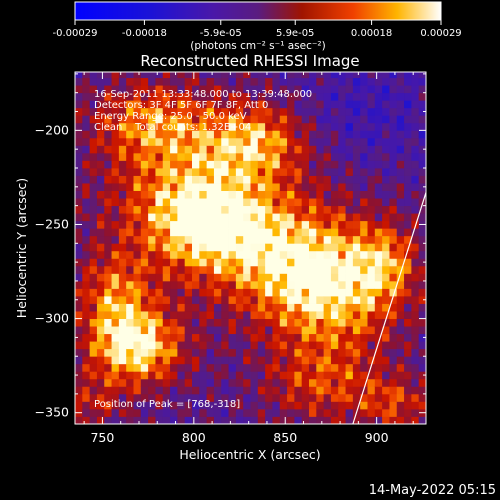 The image size is (500, 500). Describe the element at coordinates (295, 33) in the screenshot. I see `colorbar-tick-label: 5.9e-05` at that location.